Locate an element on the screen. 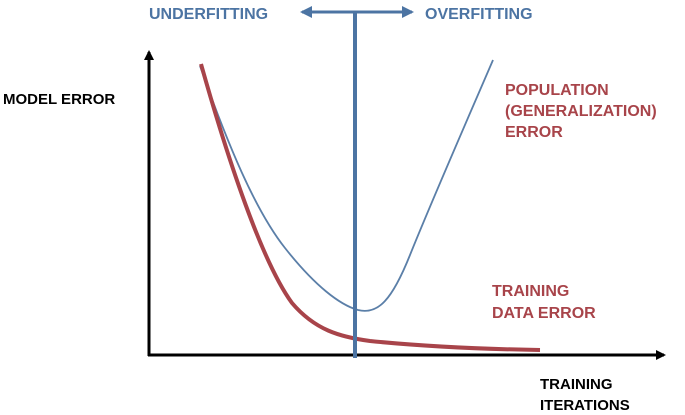 This screenshot has width=685, height=415. population-label-line2: (GENERALIZATION) is located at coordinates (581, 111).